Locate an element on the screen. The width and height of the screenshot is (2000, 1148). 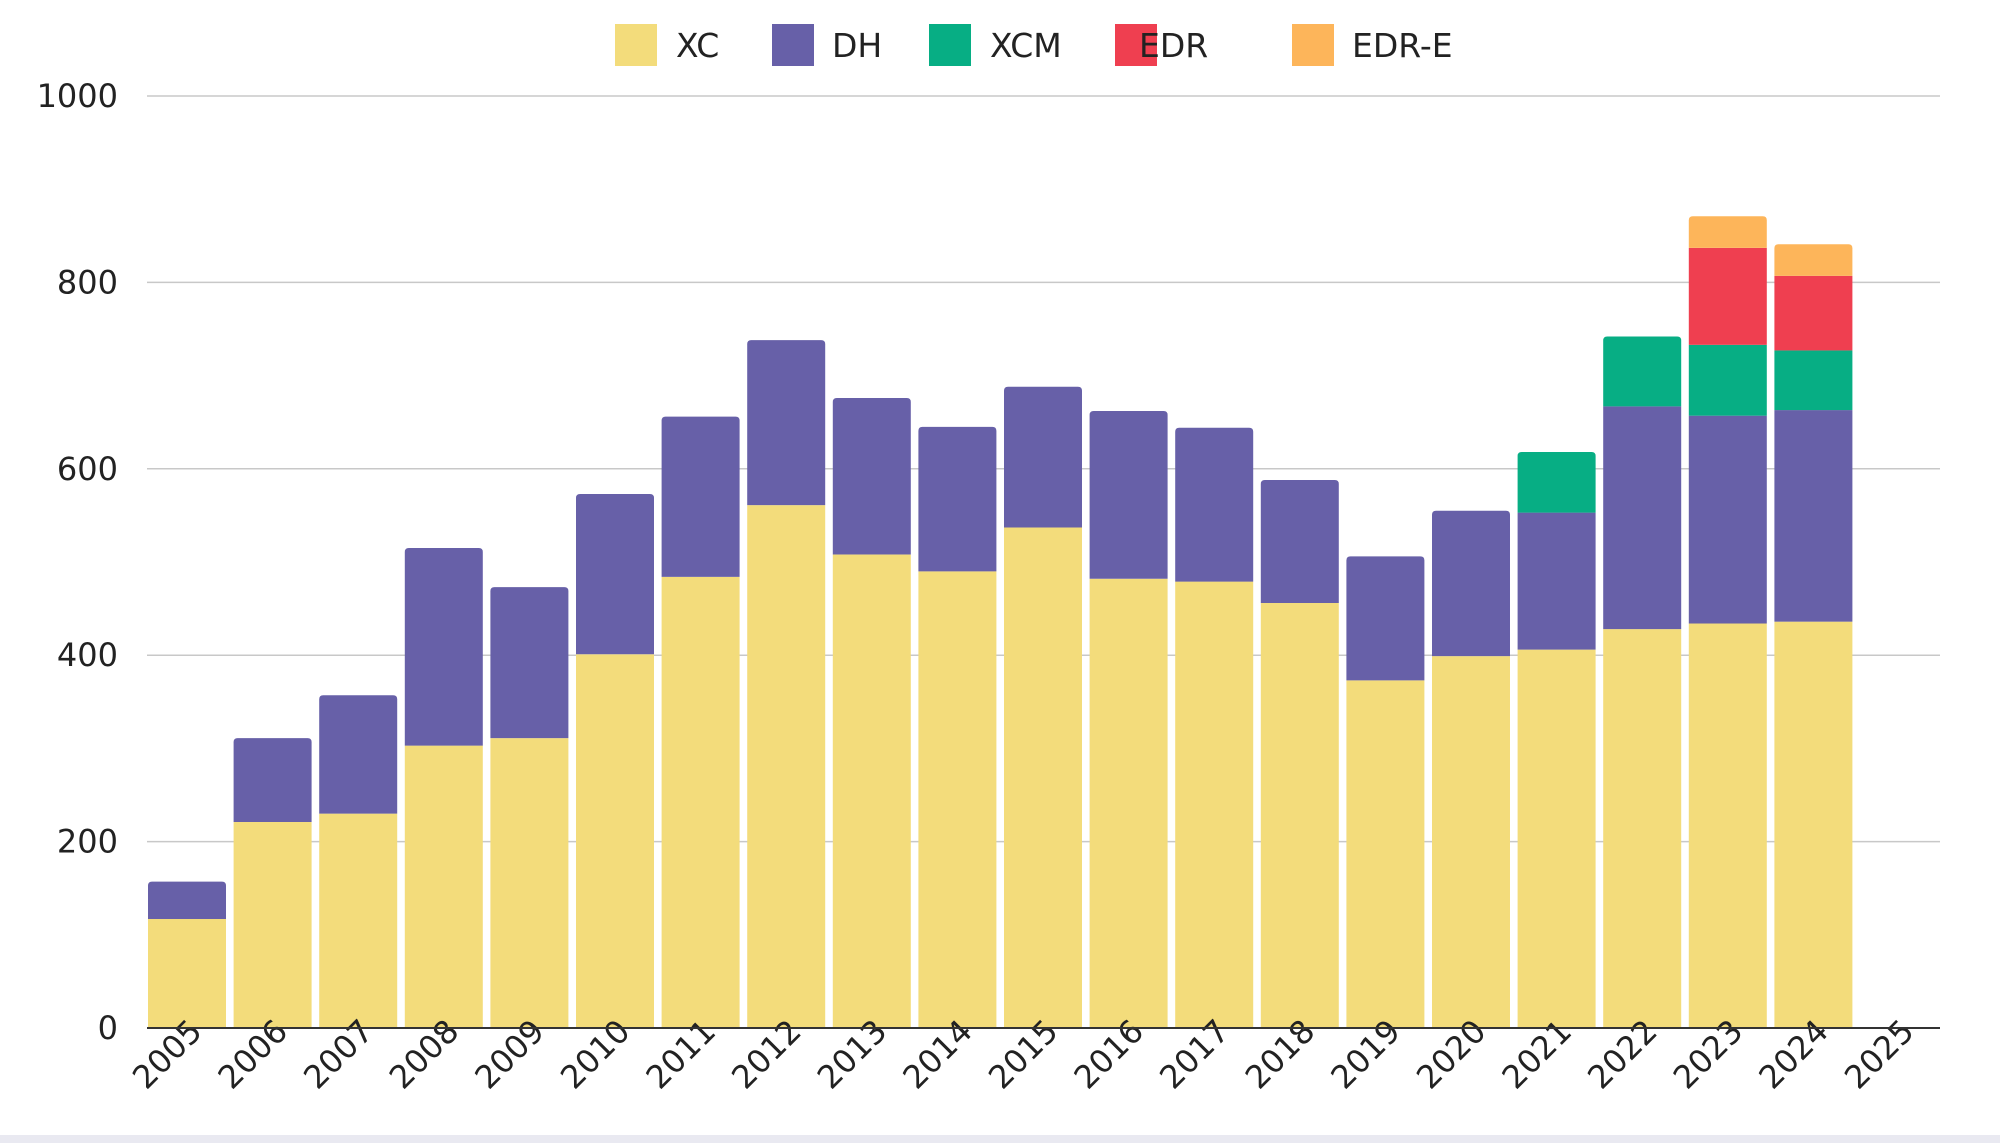
legend: XC DH XCM EDR EDR-E is located at coordinates (1034, 45).